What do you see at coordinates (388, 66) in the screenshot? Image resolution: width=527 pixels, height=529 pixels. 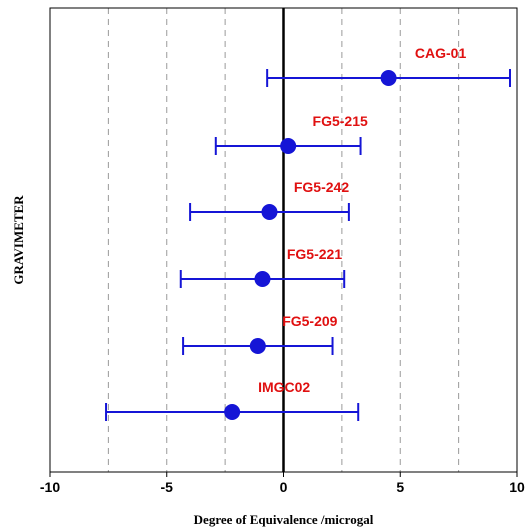 I see `series-cag-01: CAG-01` at bounding box center [388, 66].